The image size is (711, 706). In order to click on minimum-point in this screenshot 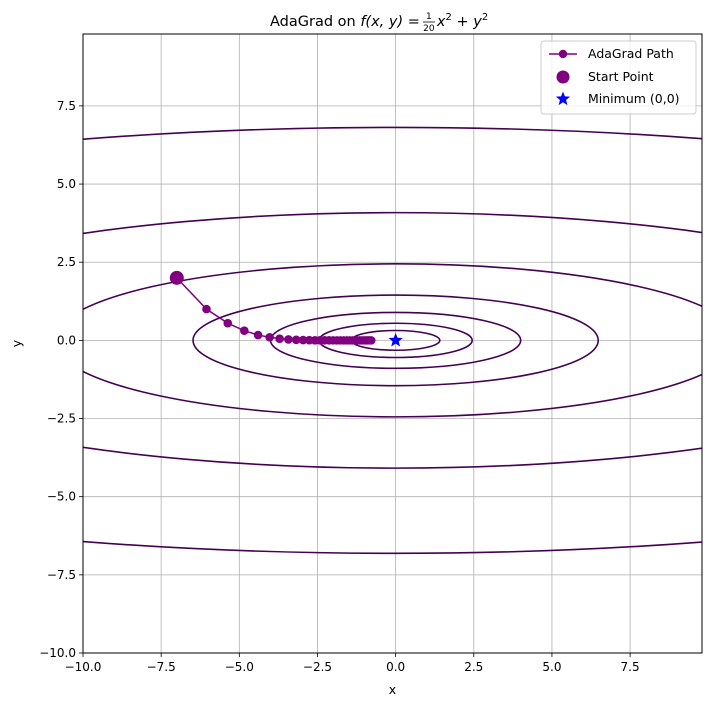, I will do `click(395, 339)`.